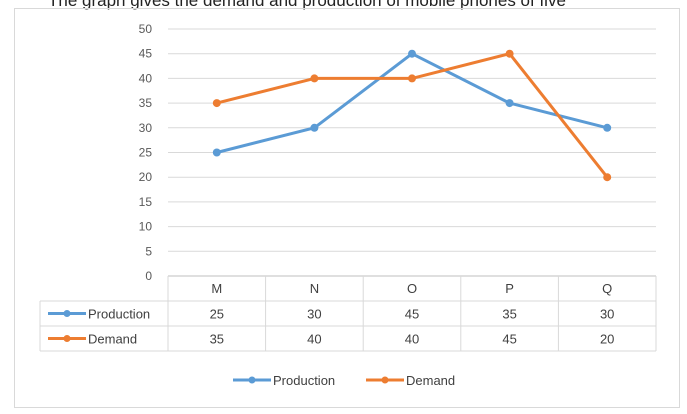  I want to click on y-tick-label: 25, so click(146, 153).